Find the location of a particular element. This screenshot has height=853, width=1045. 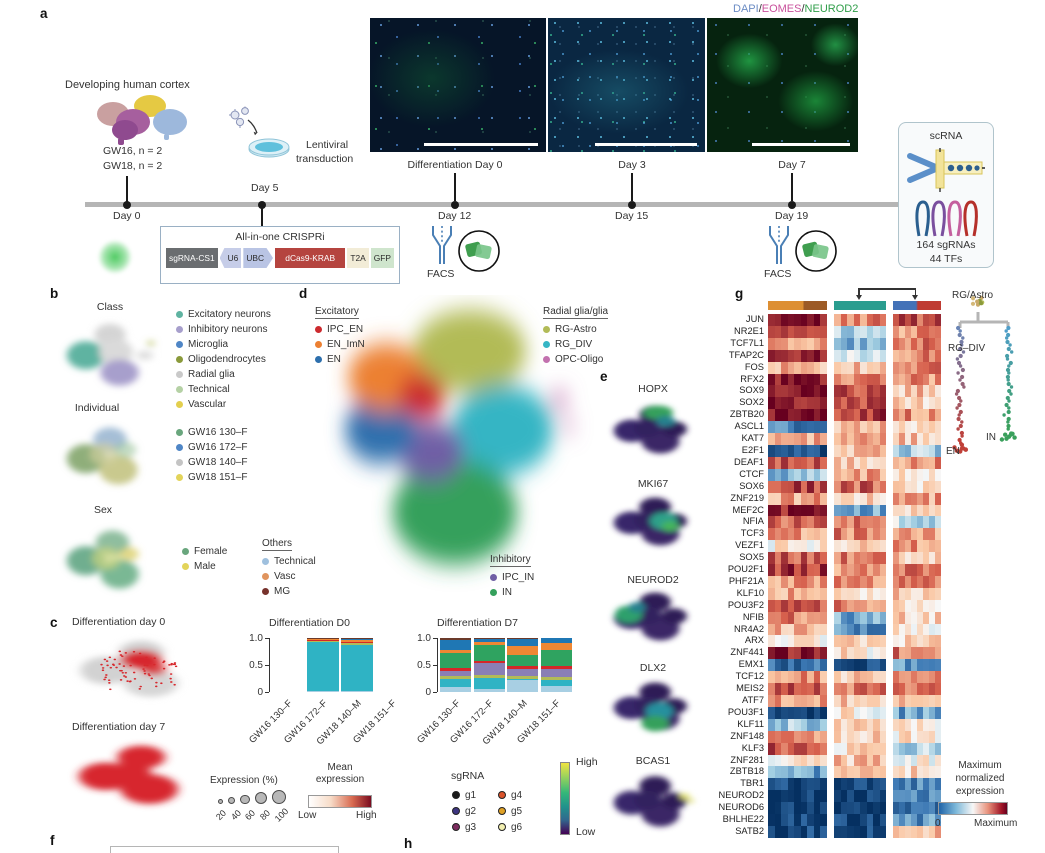

day12-label: Day 12 is located at coordinates (455, 216).